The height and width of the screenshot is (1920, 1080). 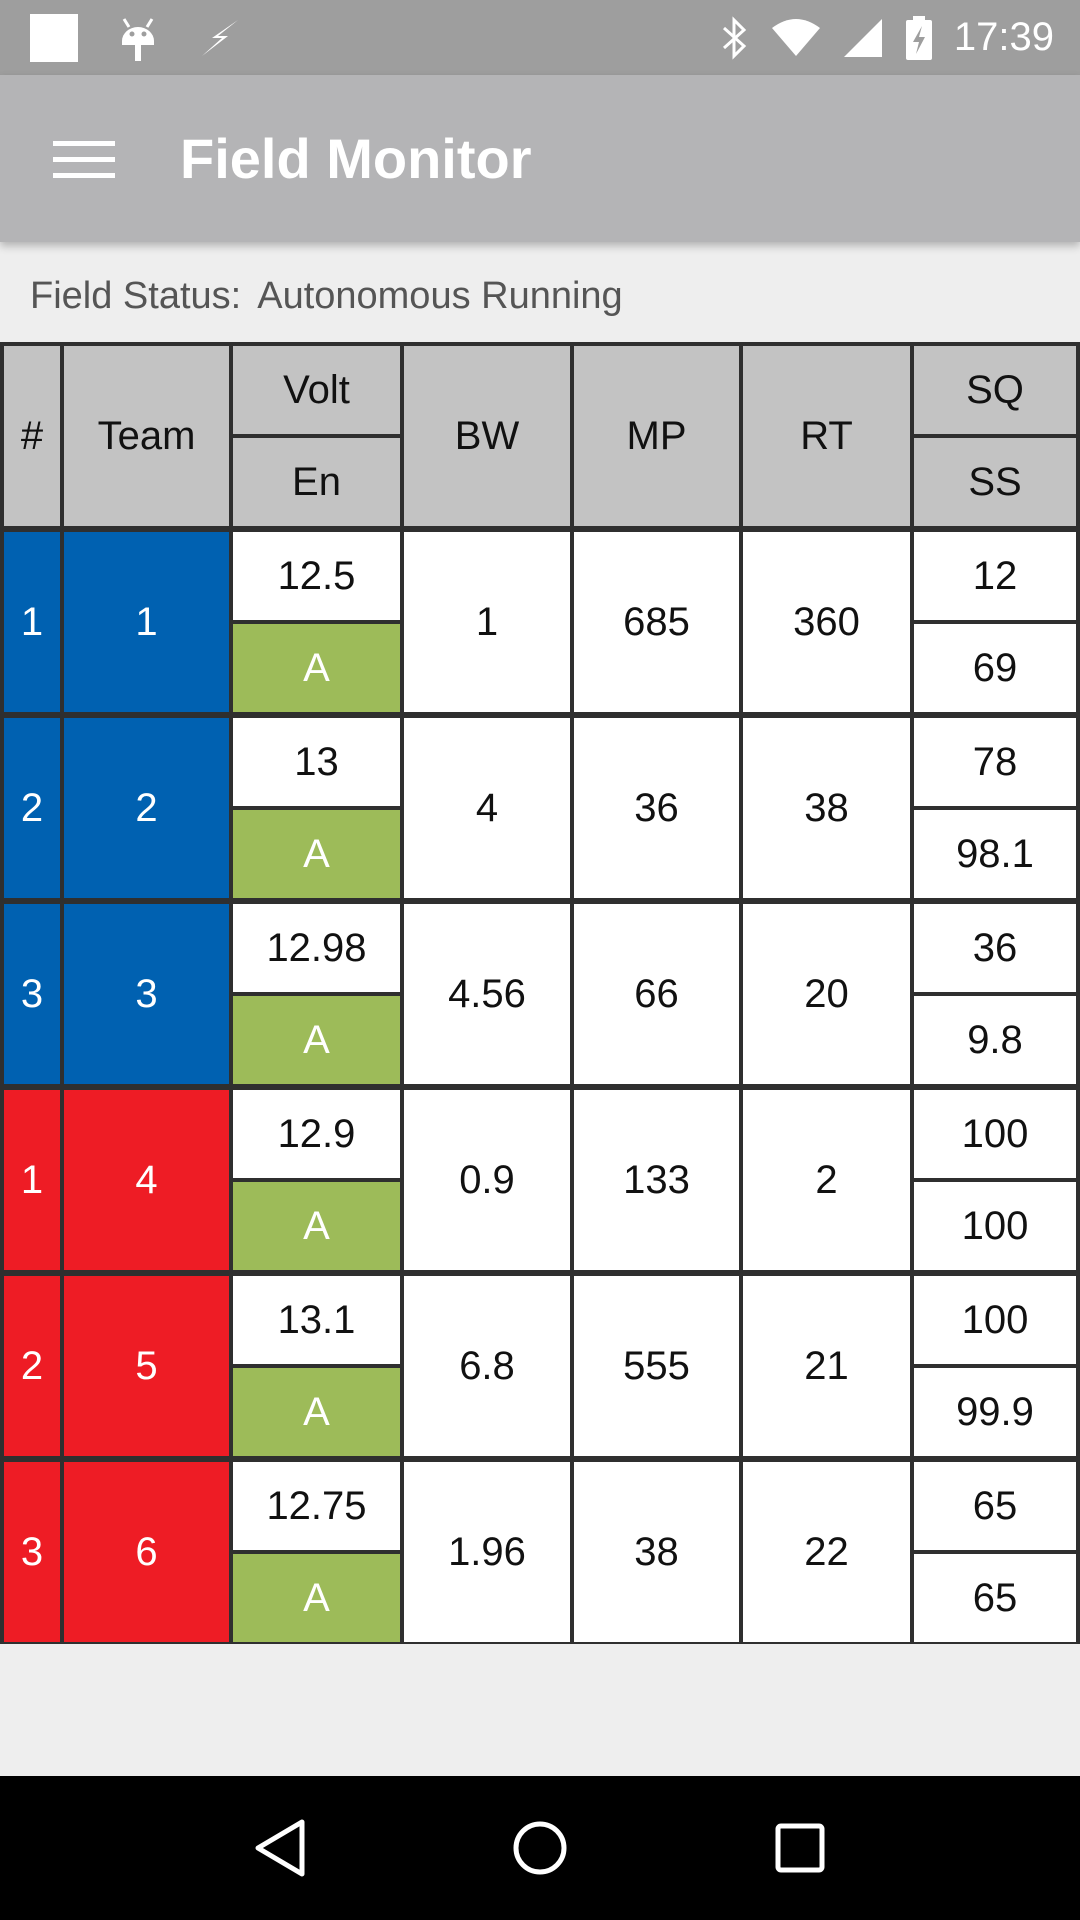 I want to click on ss-cell: 99.9, so click(x=995, y=1412).